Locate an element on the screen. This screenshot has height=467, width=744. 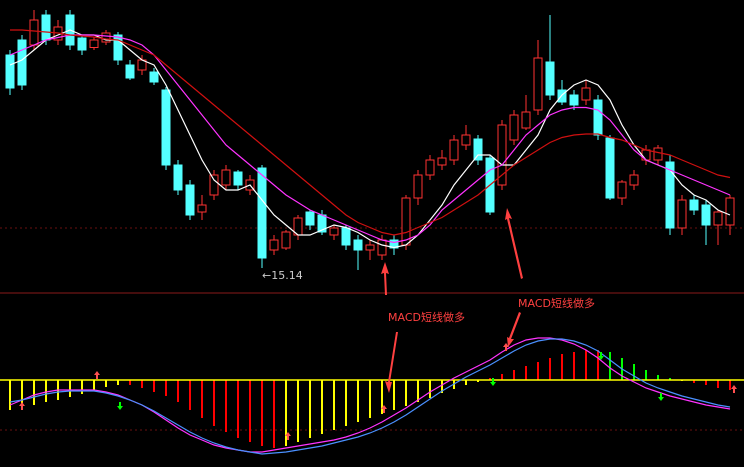
callout-arrows is located at coordinates (452, 300).